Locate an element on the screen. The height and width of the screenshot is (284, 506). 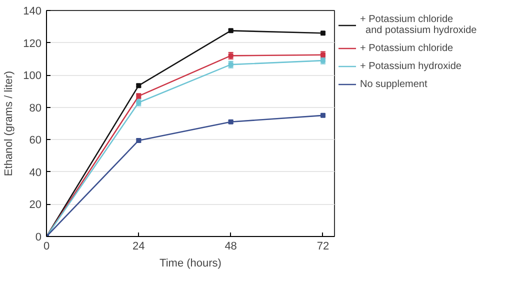
x-tick-label: 24 is located at coordinates (138, 246).